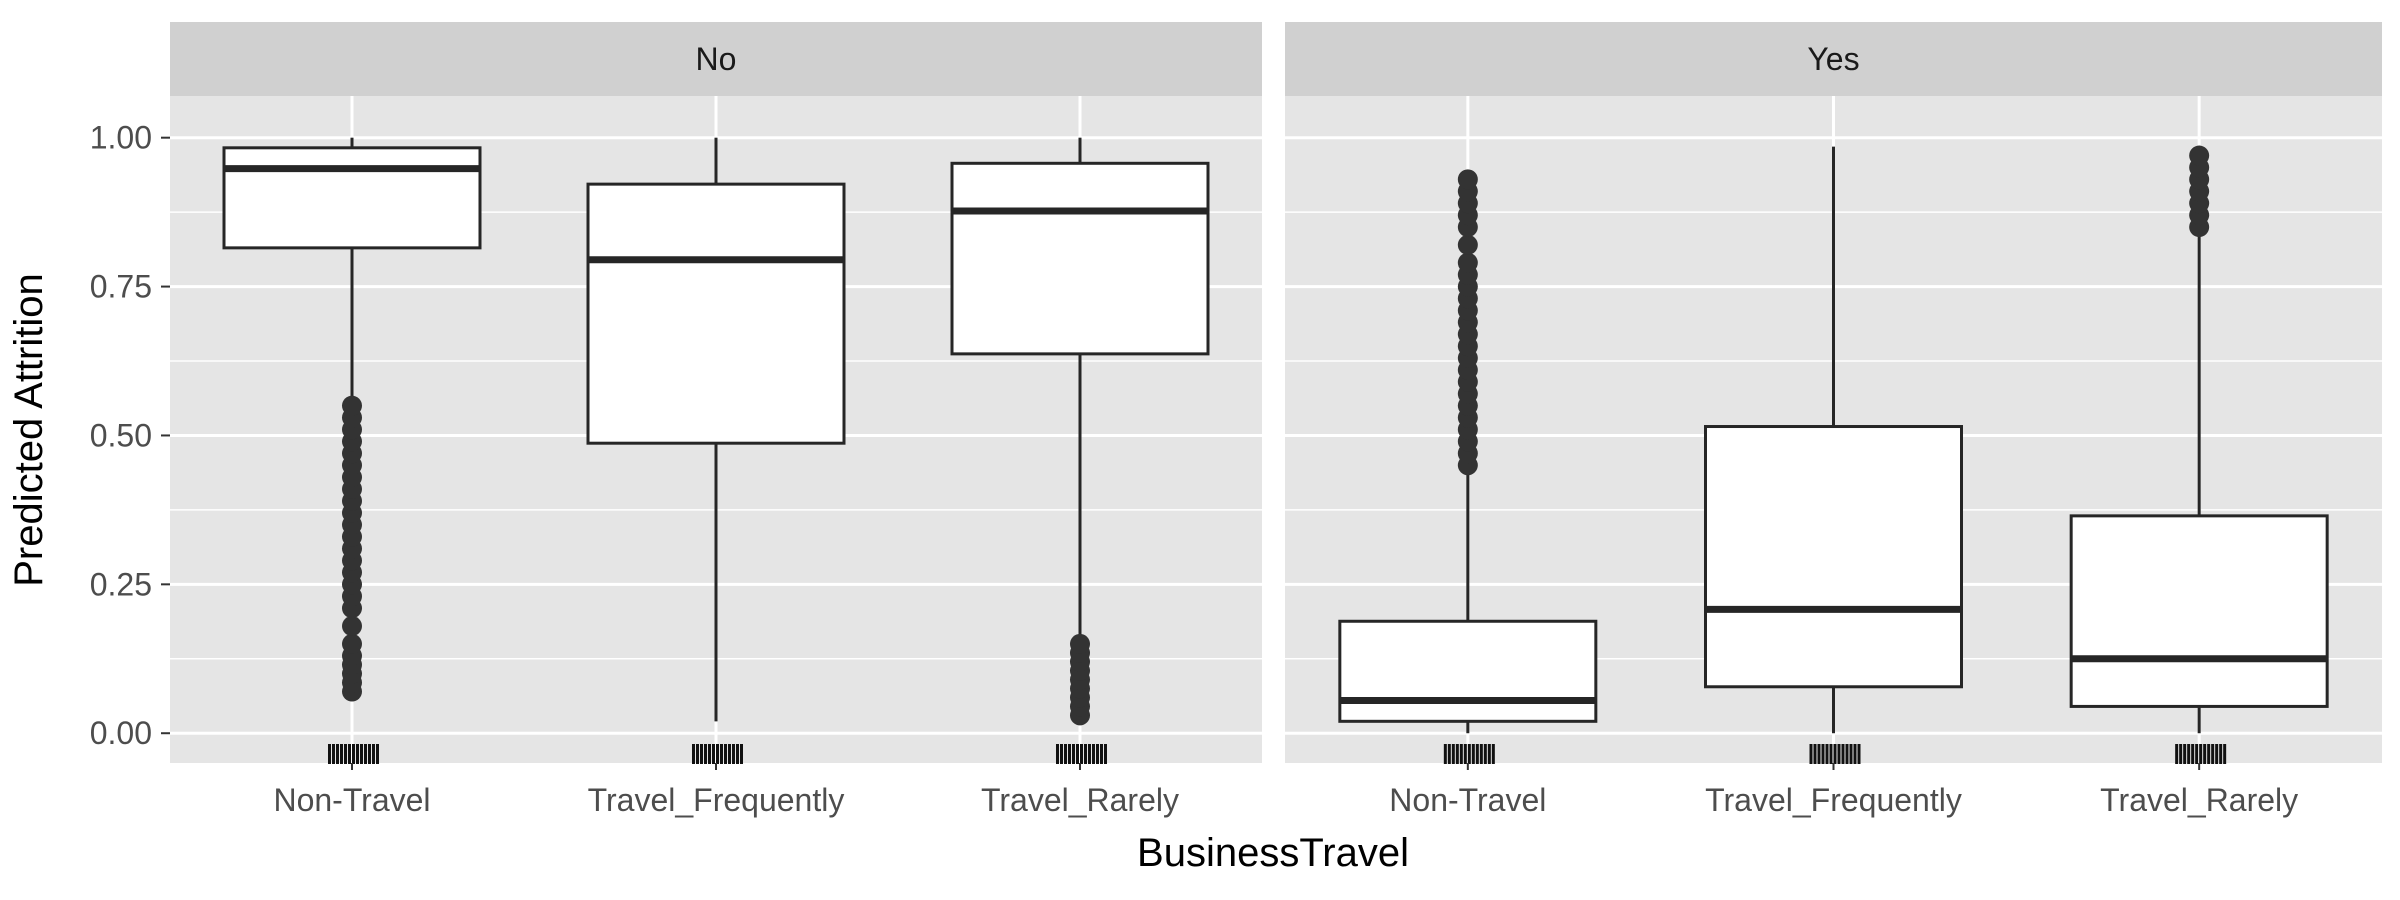 Image resolution: width=2400 pixels, height=900 pixels. I want to click on box-travel_rarely, so click(2199, 454).